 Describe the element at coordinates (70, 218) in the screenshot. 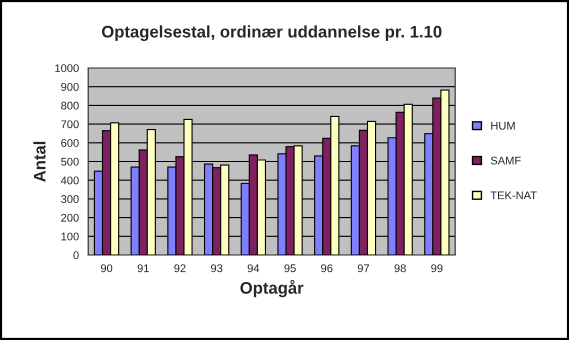

I see `y-tick-label: 200` at that location.